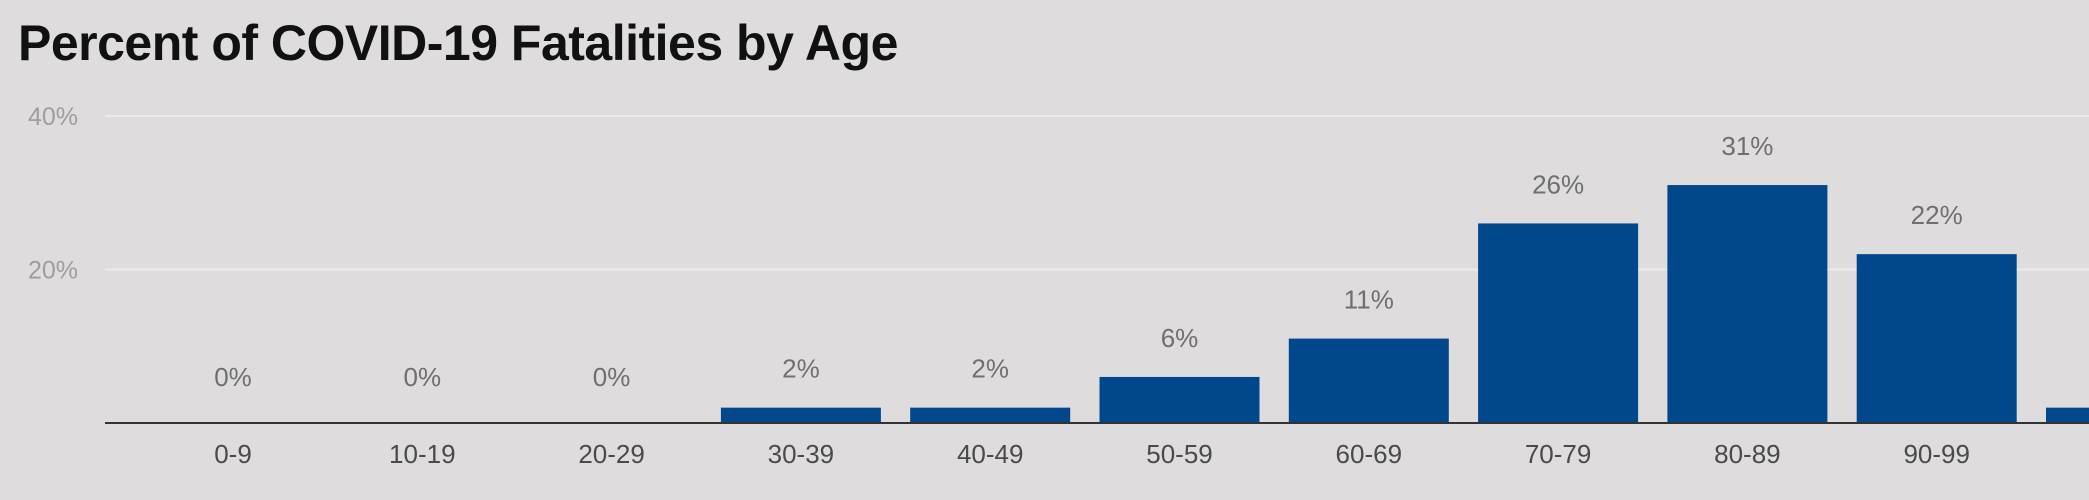 The width and height of the screenshot is (2089, 500). What do you see at coordinates (1936, 454) in the screenshot?
I see `x-tick-label: 90-99` at bounding box center [1936, 454].